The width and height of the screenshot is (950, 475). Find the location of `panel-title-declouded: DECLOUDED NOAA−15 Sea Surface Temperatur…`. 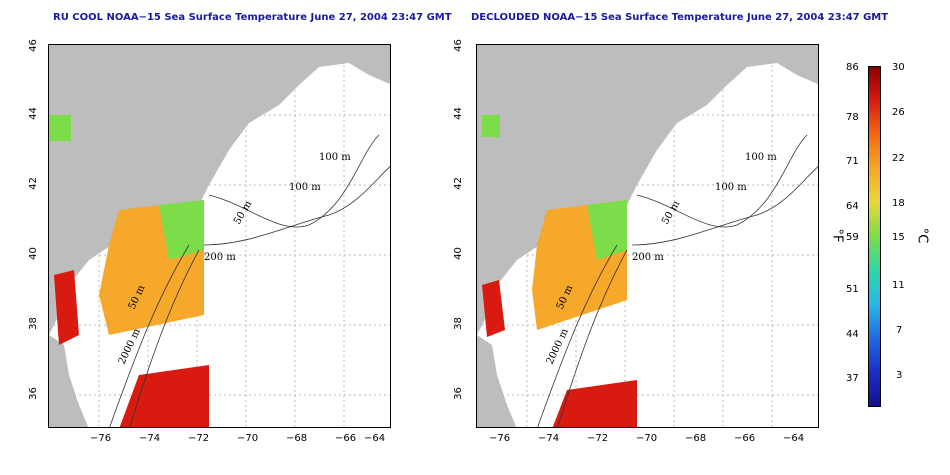

panel-title-declouded: DECLOUDED NOAA−15 Sea Surface Temperatur… is located at coordinates (680, 17).